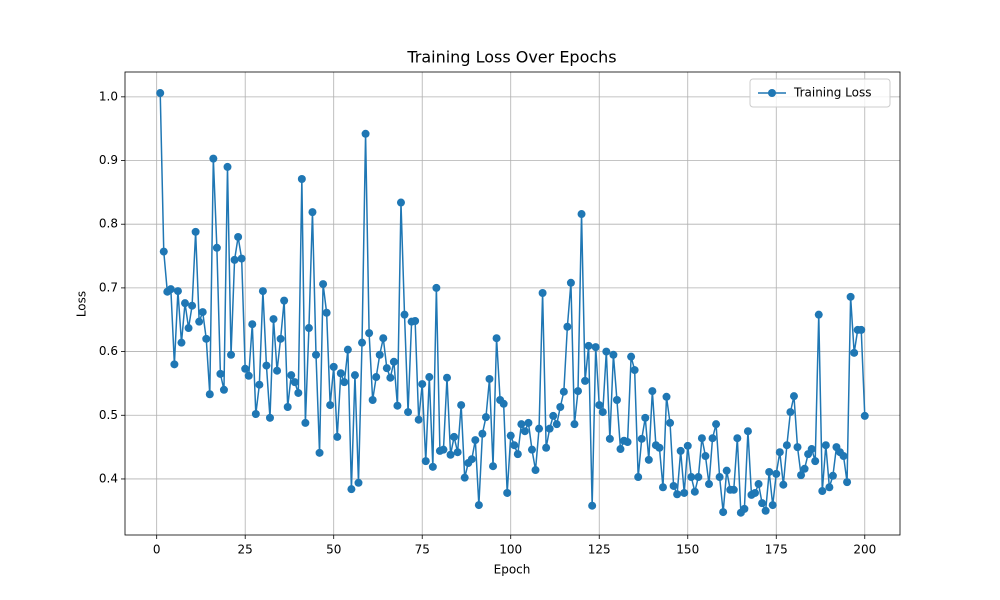  I want to click on legend-box, so click(820, 93).